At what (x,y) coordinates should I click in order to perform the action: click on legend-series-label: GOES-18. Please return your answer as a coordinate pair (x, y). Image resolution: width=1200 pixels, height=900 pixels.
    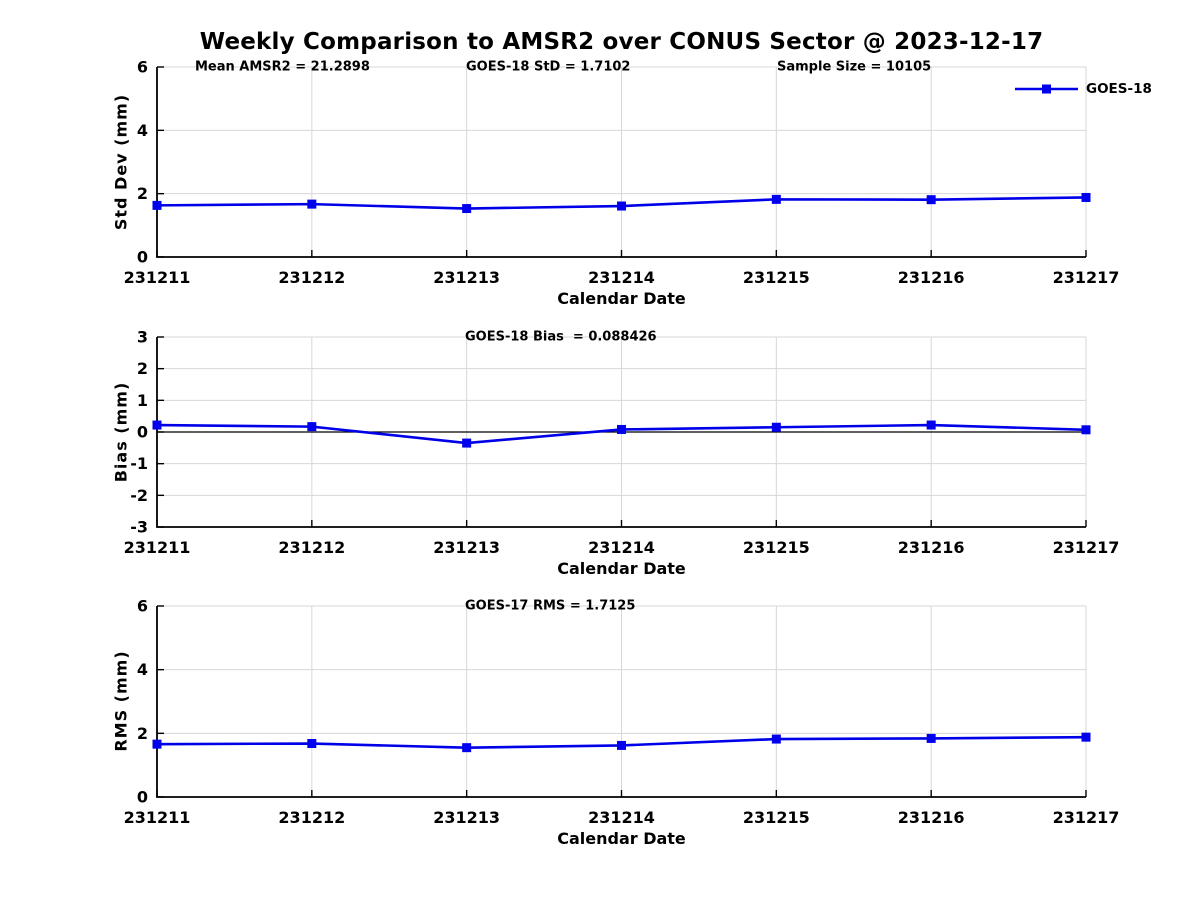
    Looking at the image, I should click on (1119, 88).